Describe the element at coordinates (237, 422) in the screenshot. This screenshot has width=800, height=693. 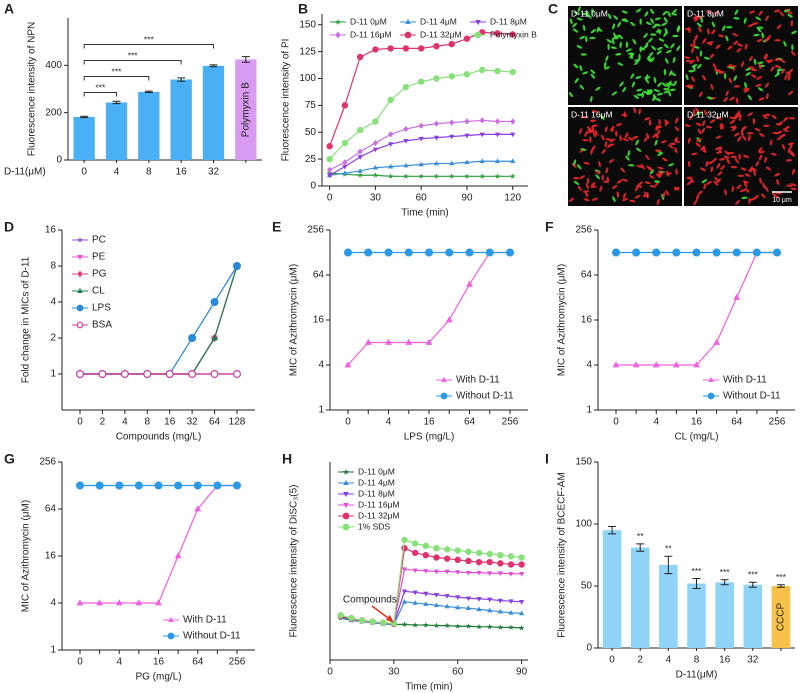
I see `x-tick-label: 128` at that location.